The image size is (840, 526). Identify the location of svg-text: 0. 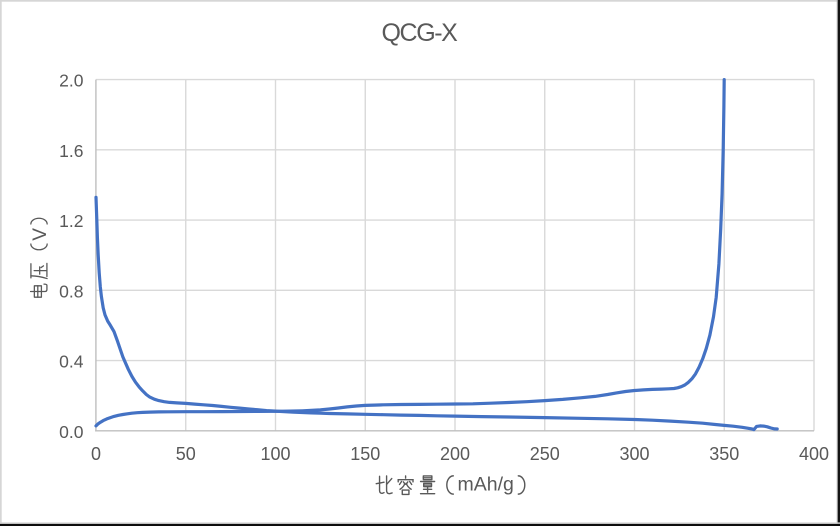
(96, 454).